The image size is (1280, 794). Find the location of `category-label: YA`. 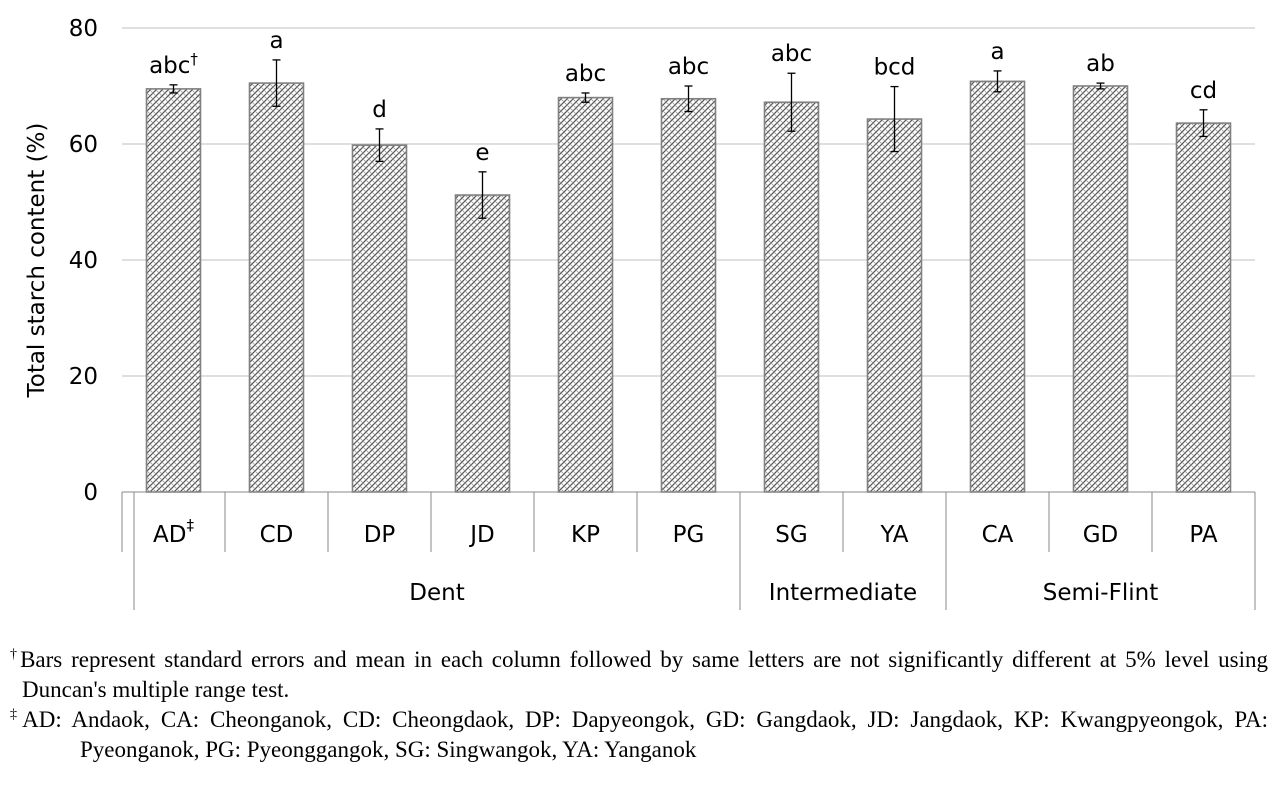

category-label: YA is located at coordinates (894, 535).